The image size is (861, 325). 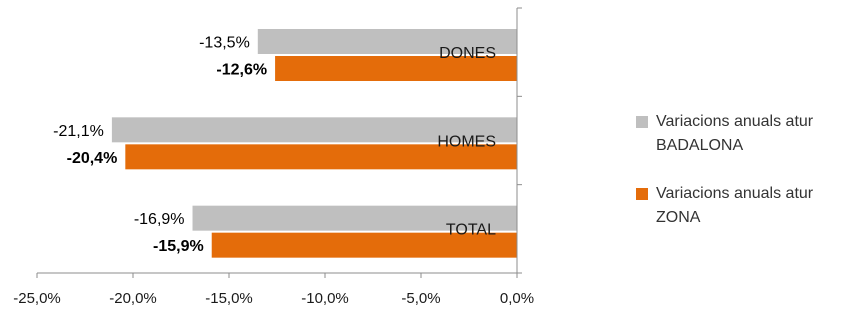 What do you see at coordinates (396, 68) in the screenshot?
I see `bar-zona-dones` at bounding box center [396, 68].